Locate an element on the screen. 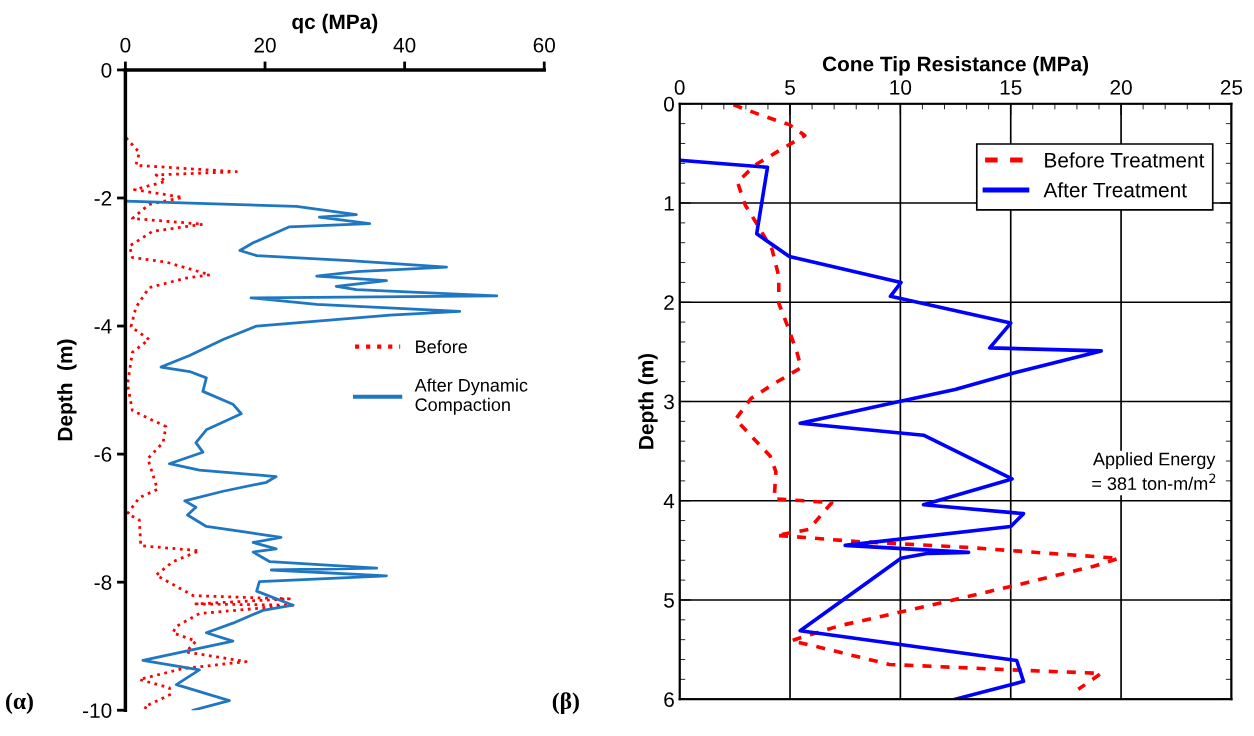  y-tick-label: -2 is located at coordinates (103, 198).